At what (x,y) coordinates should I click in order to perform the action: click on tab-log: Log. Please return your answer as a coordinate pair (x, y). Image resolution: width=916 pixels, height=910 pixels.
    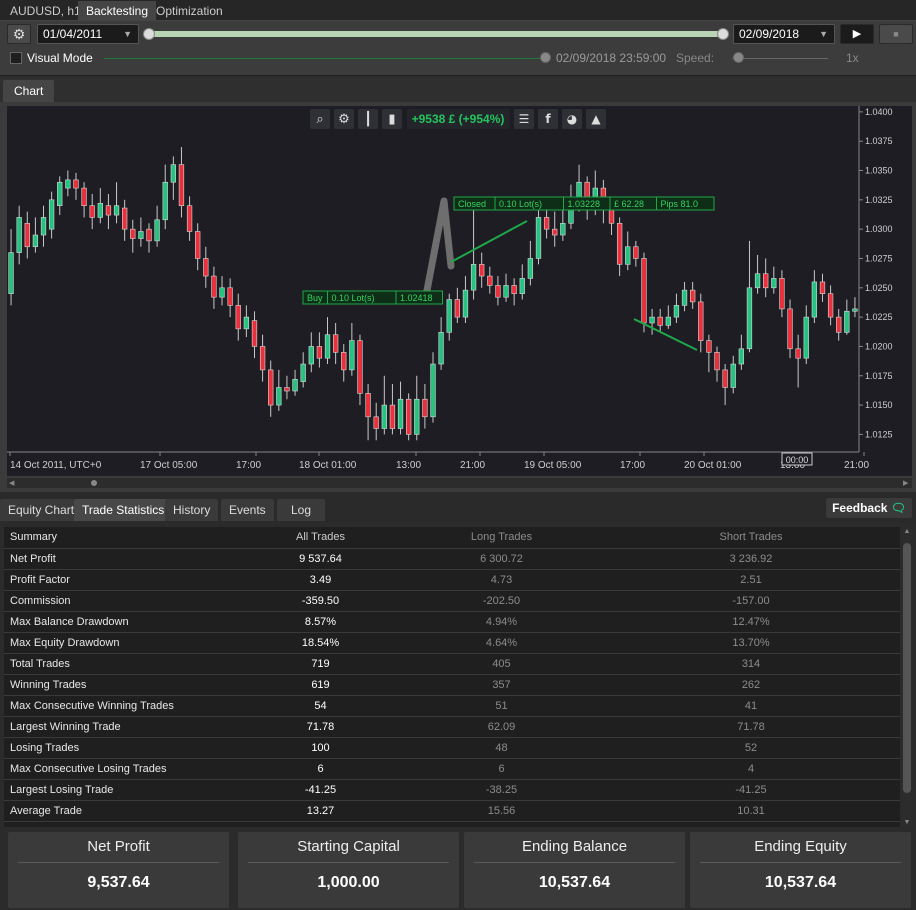
    Looking at the image, I should click on (301, 510).